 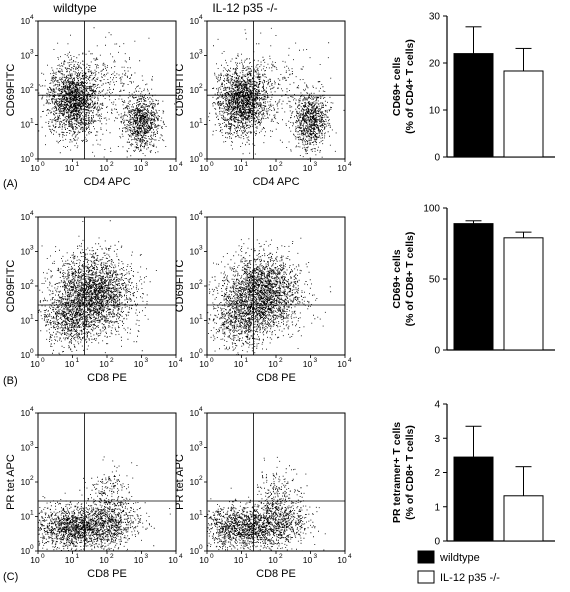 I want to click on bar-chart-b: 0 50 100 CD69+ cells (% of CD8+ T cells), so click(x=473, y=280).